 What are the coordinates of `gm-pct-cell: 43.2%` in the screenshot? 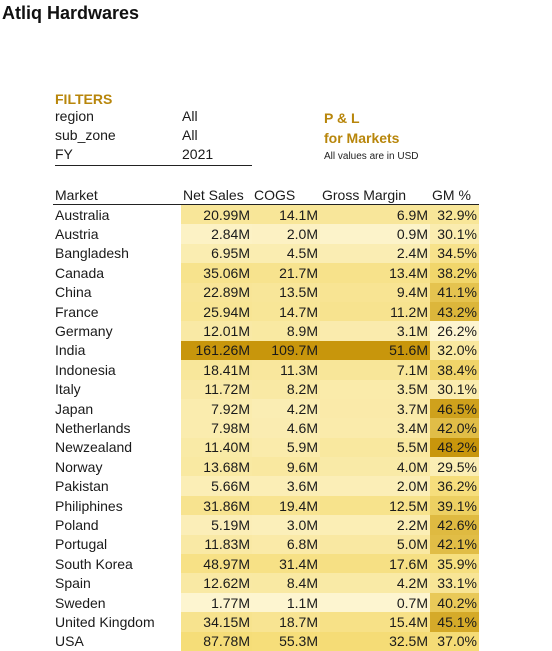 It's located at (454, 311).